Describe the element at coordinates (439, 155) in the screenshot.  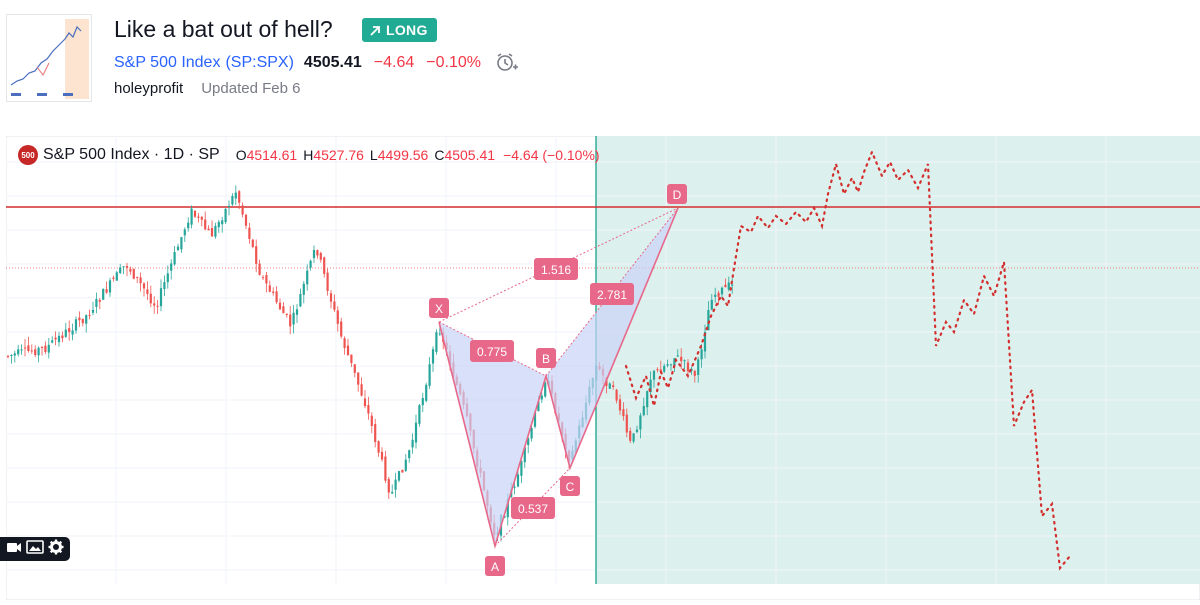
I see `close-key: C` at that location.